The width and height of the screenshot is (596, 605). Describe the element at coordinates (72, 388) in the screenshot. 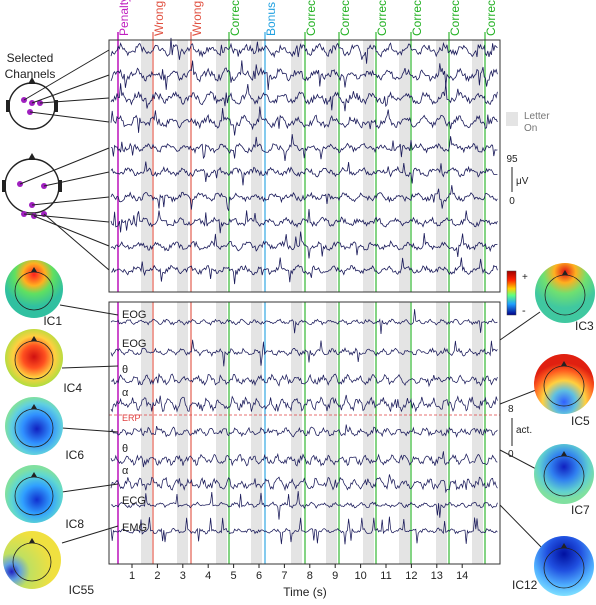

I see `ic-label-ic4: IC4` at that location.